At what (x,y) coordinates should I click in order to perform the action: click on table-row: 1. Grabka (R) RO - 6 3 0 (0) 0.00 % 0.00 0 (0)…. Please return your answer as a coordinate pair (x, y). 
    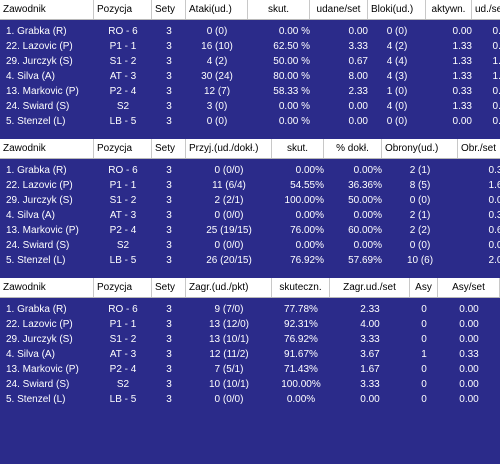
    Looking at the image, I should click on (250, 31).